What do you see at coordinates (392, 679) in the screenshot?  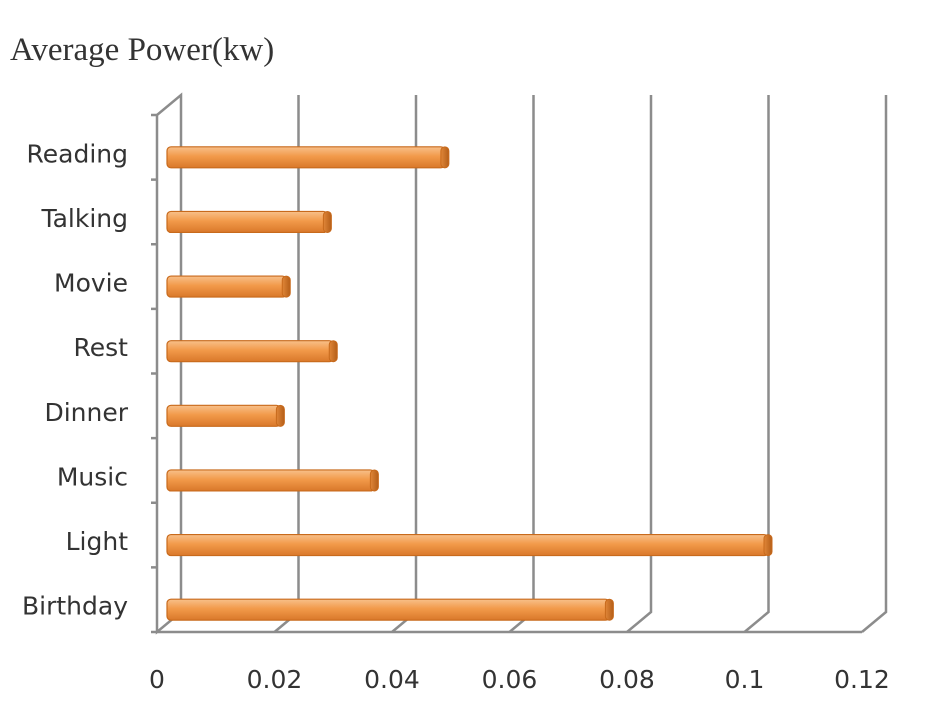 I see `x-tick-label: 0.04` at bounding box center [392, 679].